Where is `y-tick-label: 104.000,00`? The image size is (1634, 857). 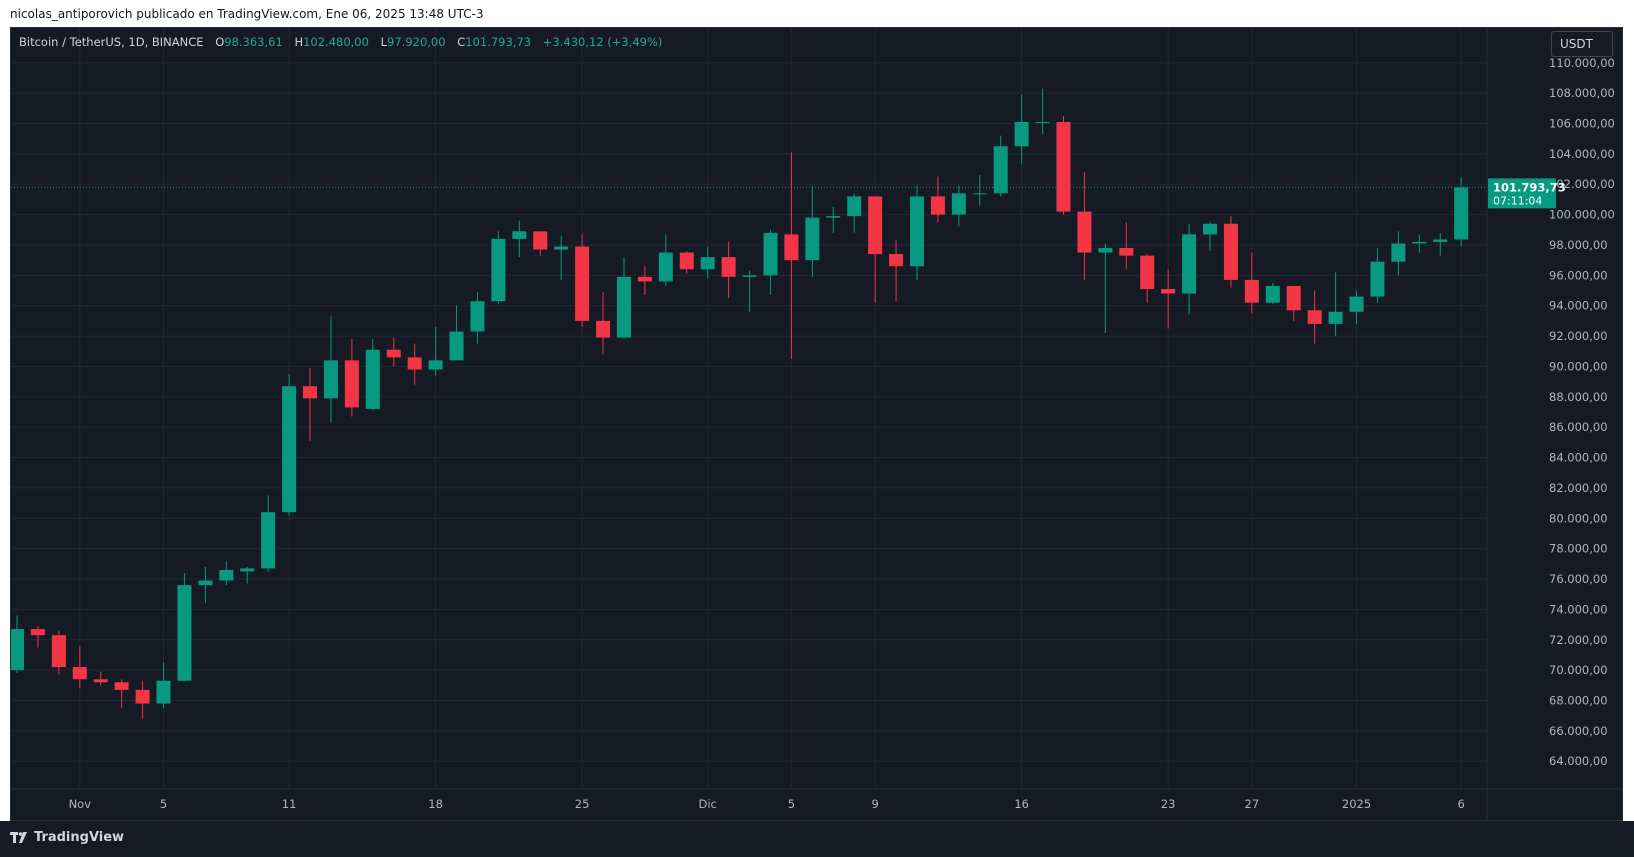
y-tick-label: 104.000,00 is located at coordinates (1582, 154).